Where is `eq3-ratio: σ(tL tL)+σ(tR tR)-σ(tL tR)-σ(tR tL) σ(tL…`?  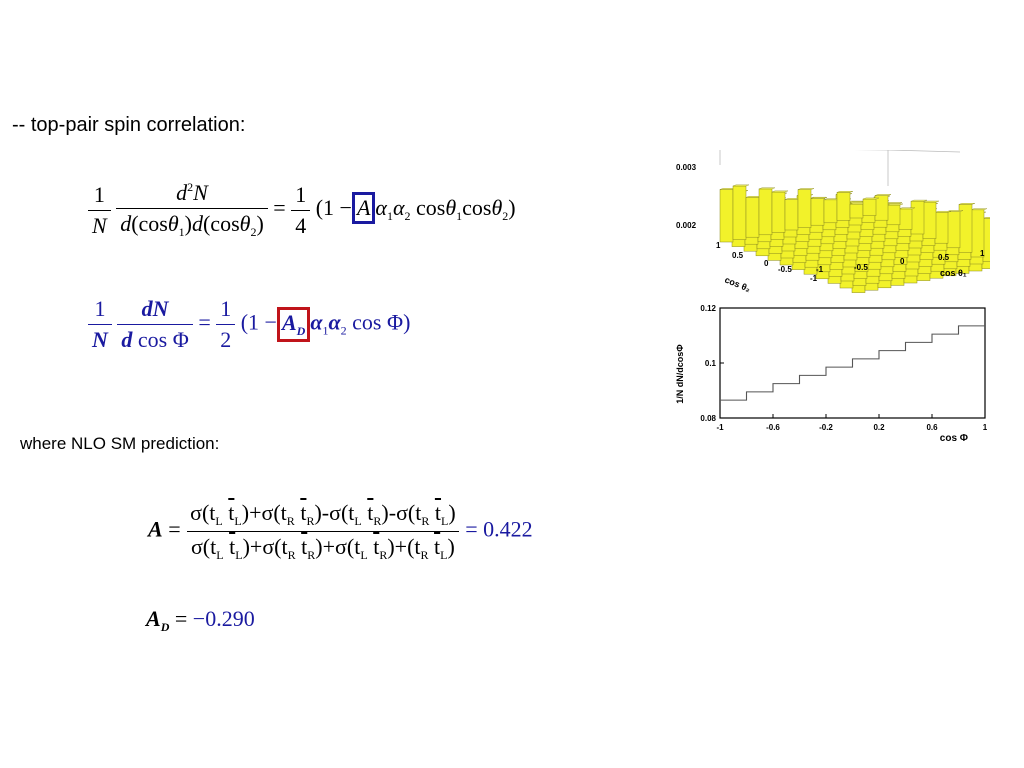
eq3-ratio: σ(tL tL)+σ(tR tR)-σ(tL tR)-σ(tR tL) σ(tL… is located at coordinates (323, 531).